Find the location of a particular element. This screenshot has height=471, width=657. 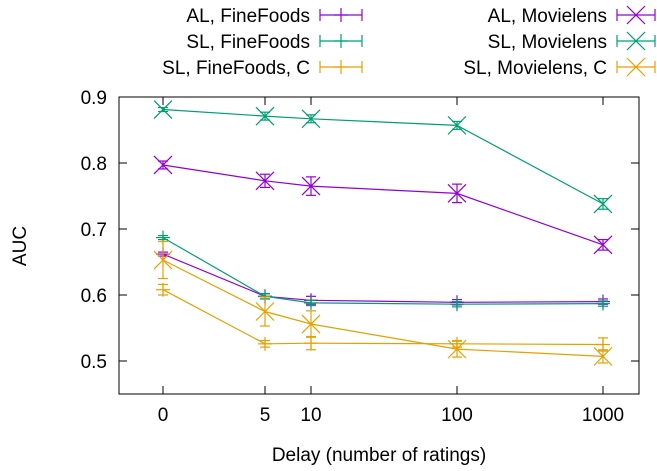

x-tick-label: 1000 is located at coordinates (603, 415).